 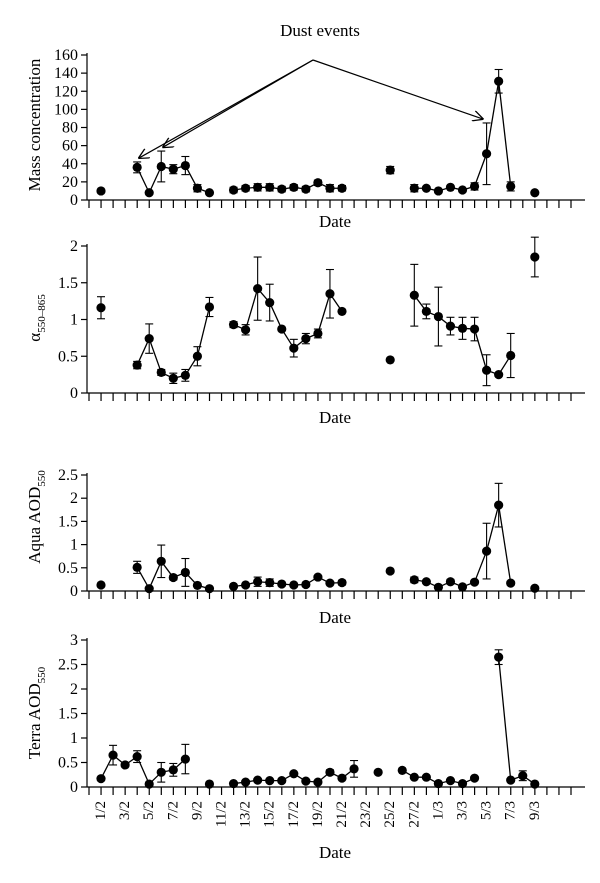 What do you see at coordinates (197, 810) in the screenshot?
I see `p4-x-tick-label: 9/2` at bounding box center [197, 810].